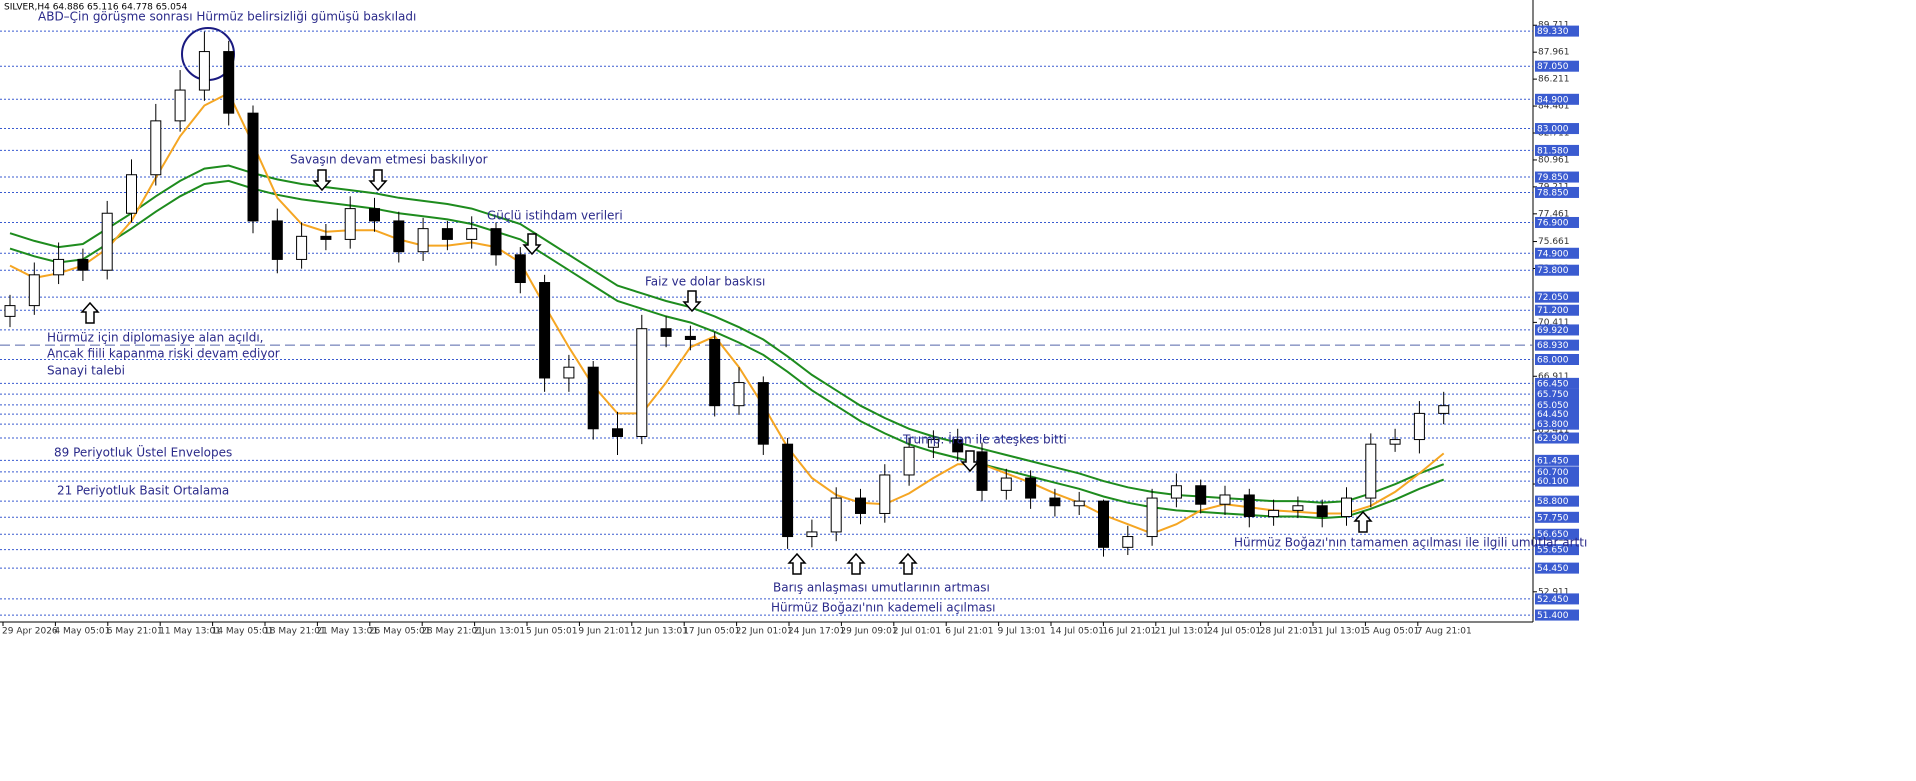  Describe the element at coordinates (1553, 223) in the screenshot. I see `level-label: 76.900` at that location.